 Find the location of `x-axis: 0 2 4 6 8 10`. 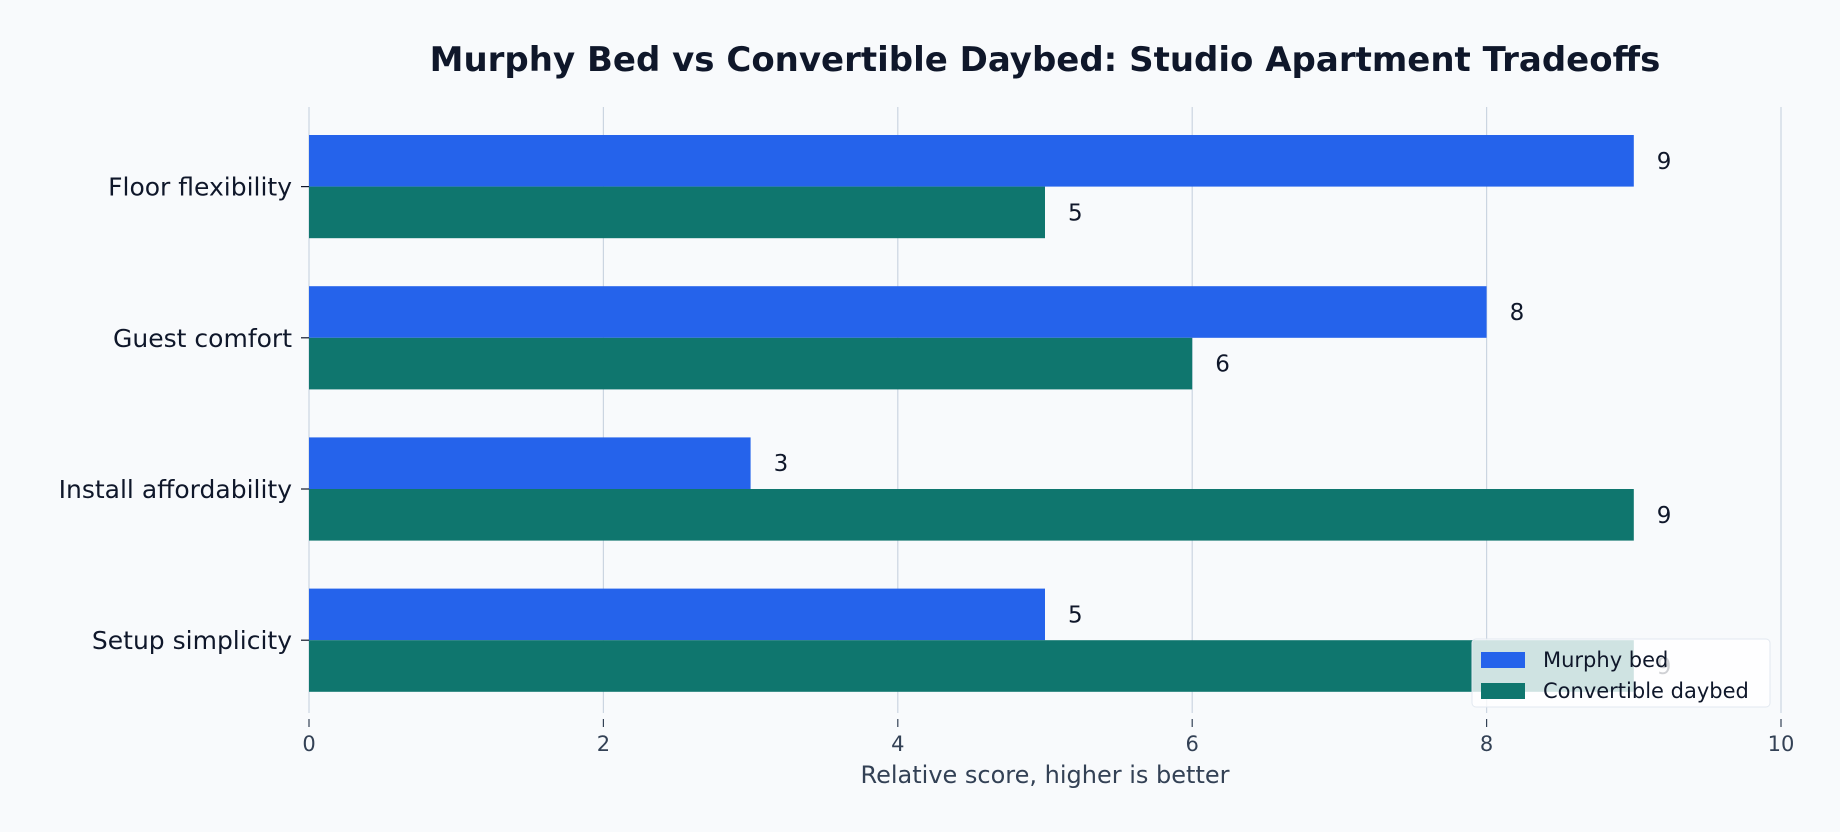

x-axis: 0 2 4 6 8 10 is located at coordinates (1048, 737).